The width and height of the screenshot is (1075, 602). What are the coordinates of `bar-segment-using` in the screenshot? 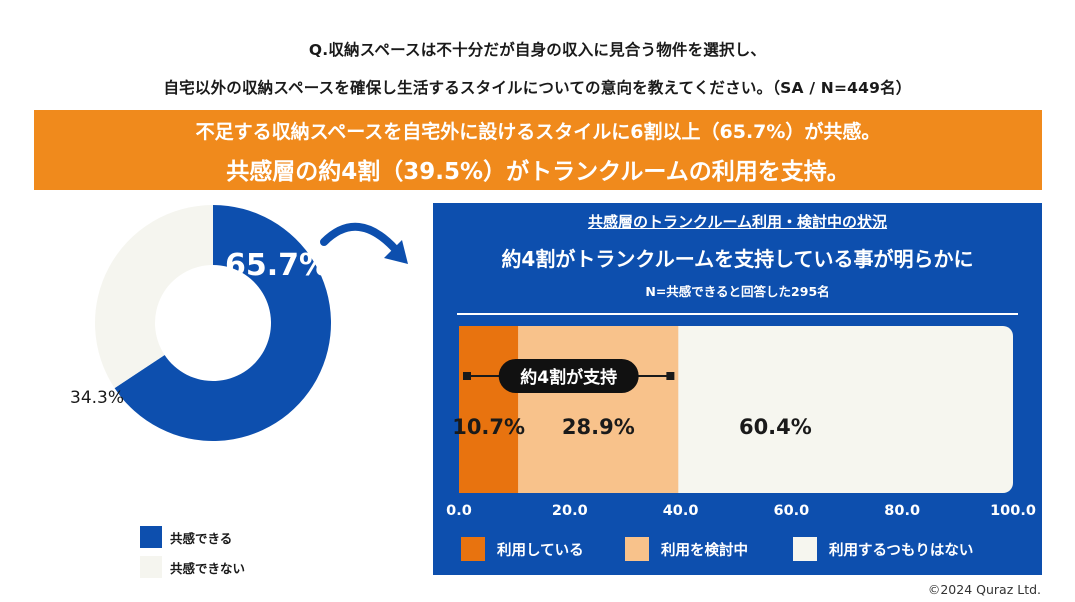 It's located at (489, 409).